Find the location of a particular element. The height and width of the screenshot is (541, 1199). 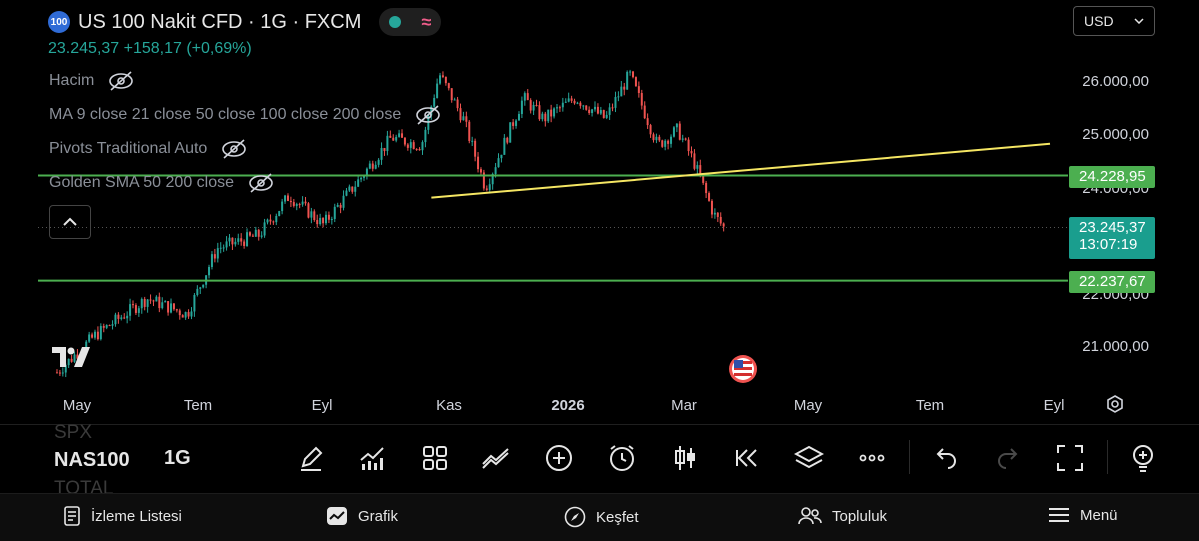

nav-watchlist: İzleme Listesi is located at coordinates (122, 516).